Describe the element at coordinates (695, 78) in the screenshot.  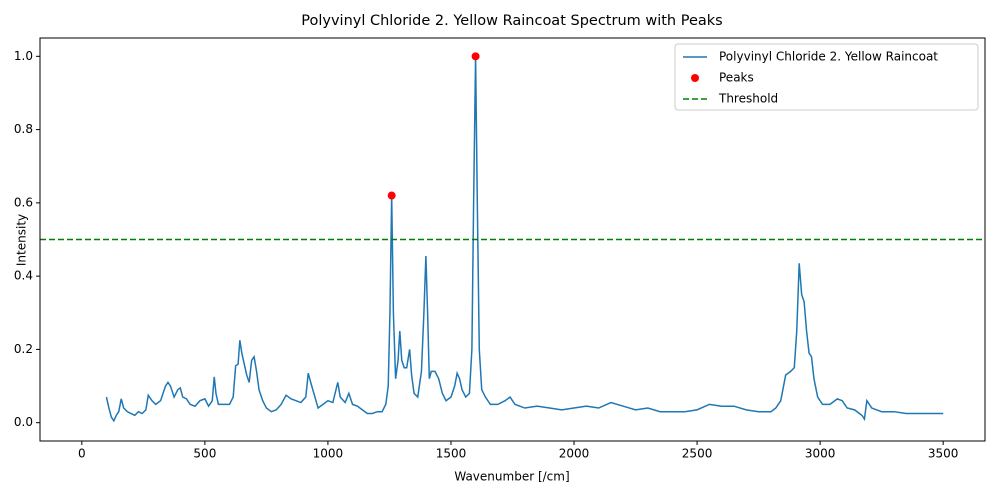
I see `legend-marker` at that location.